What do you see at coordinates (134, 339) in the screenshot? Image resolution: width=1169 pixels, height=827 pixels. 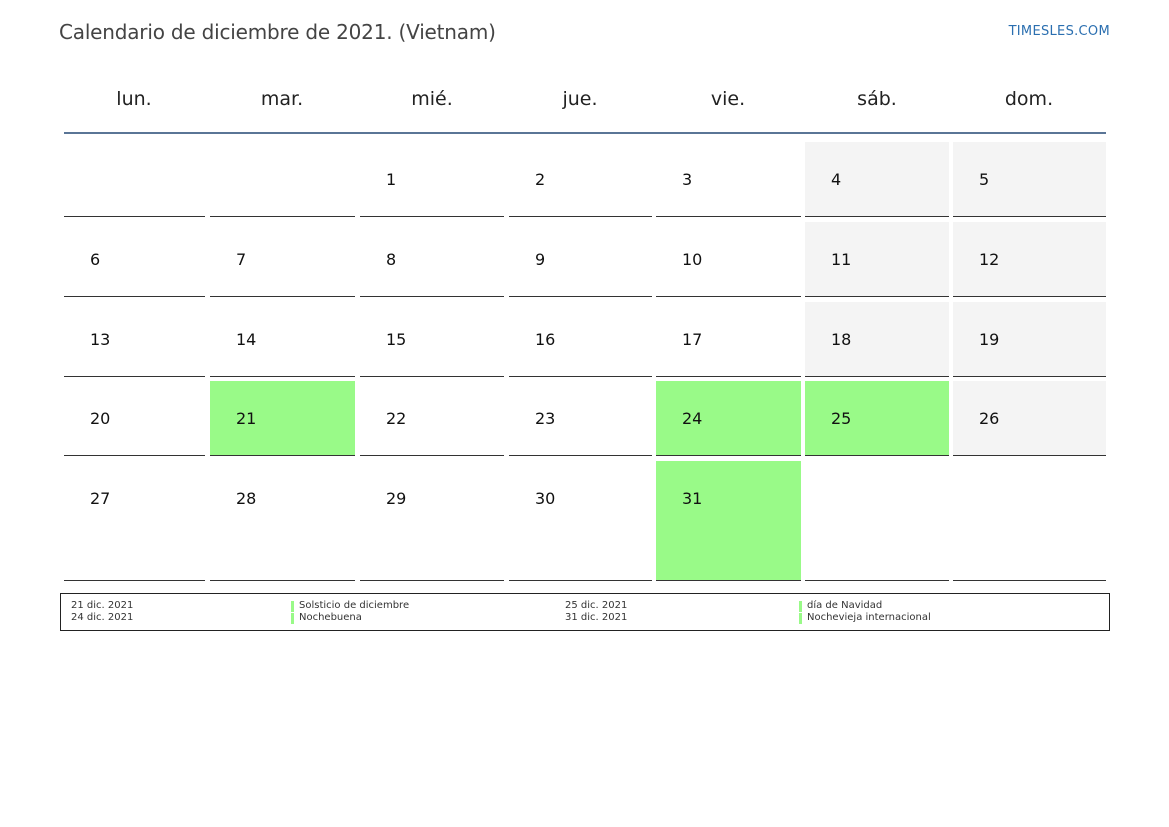 I see `day-cell-13: 13` at bounding box center [134, 339].